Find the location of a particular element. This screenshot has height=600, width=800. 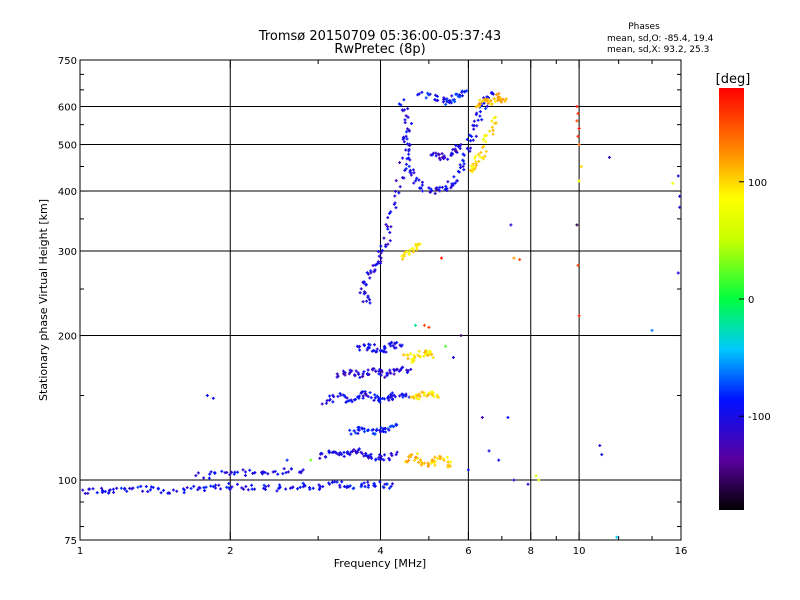

y-tick-label: 75 is located at coordinates (70, 541).